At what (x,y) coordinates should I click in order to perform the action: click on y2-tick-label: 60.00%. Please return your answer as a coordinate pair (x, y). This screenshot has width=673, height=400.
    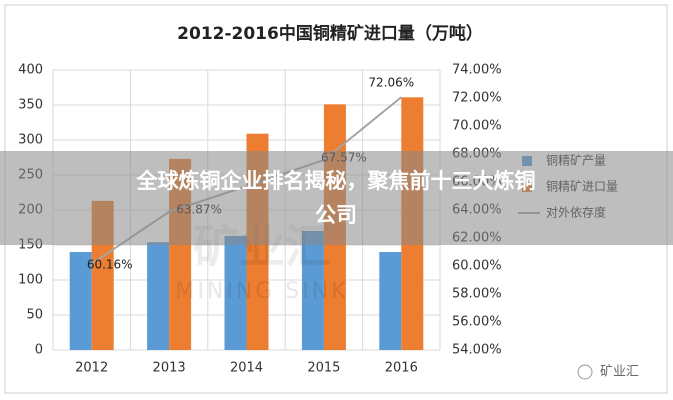
    Looking at the image, I should click on (477, 266).